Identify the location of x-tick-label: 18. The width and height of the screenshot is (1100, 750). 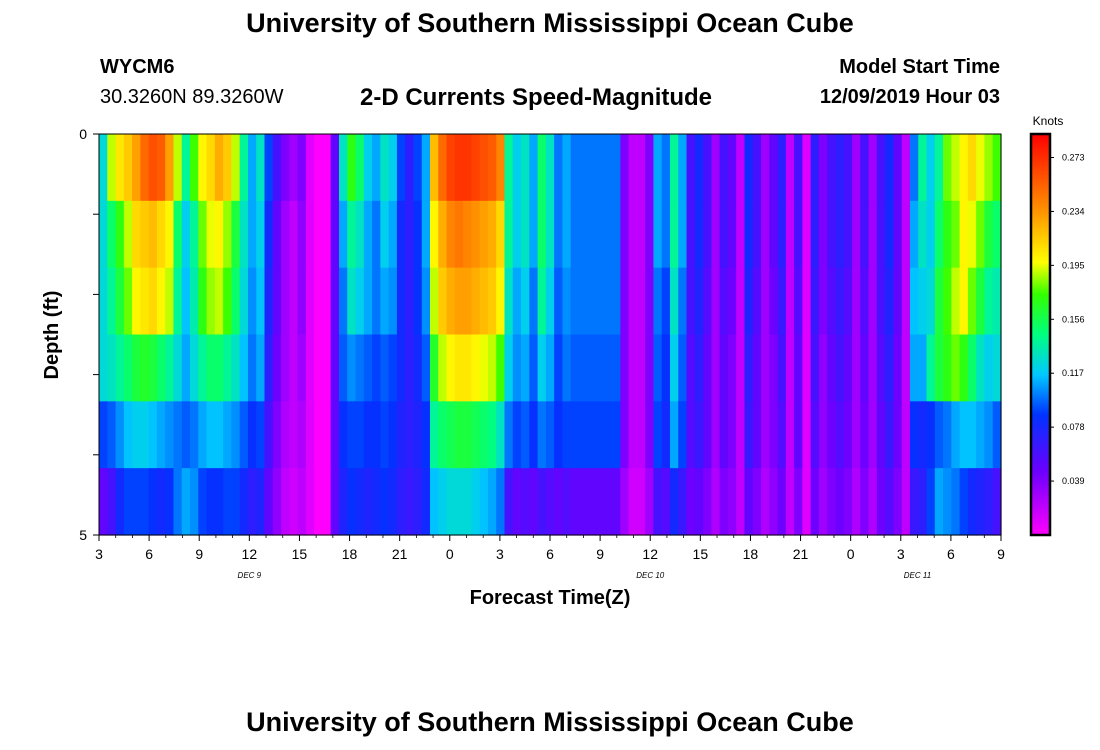
(350, 554).